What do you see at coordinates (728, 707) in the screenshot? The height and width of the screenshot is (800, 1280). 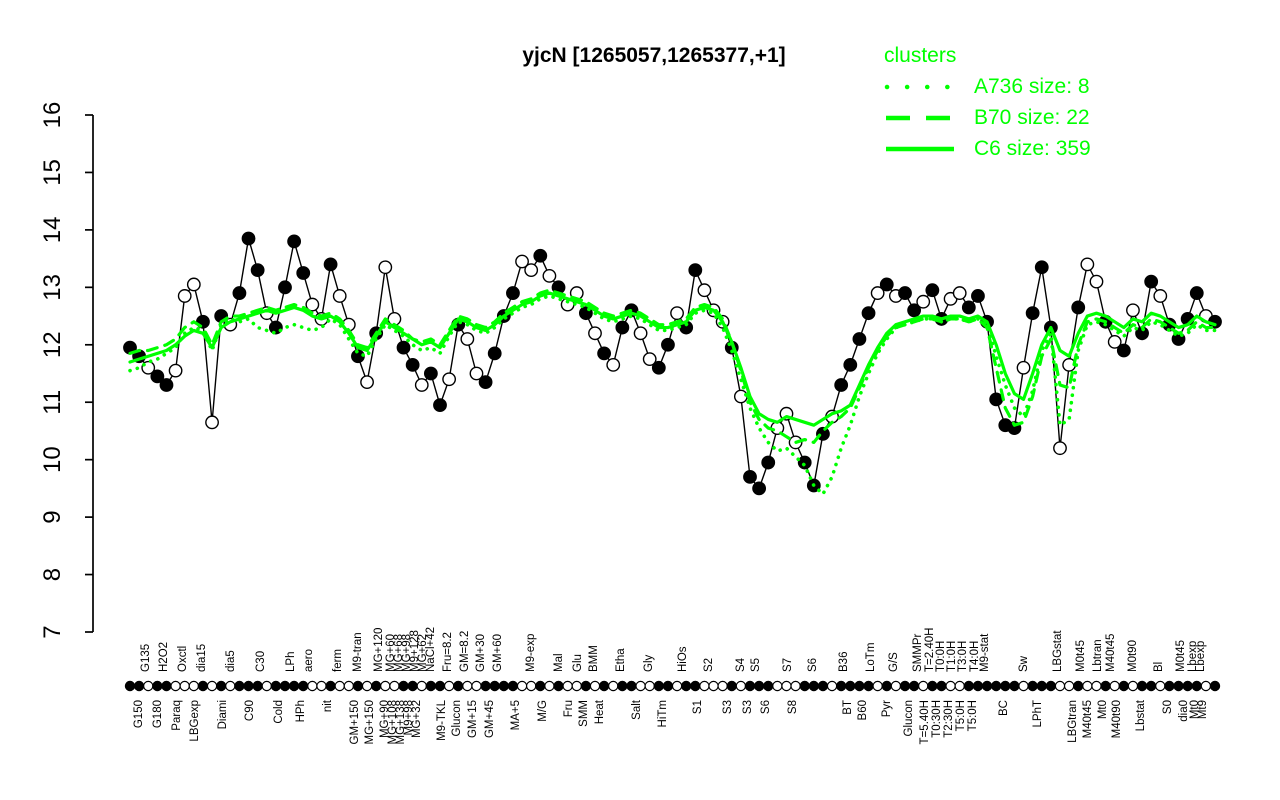 I see `svg-text: S3` at bounding box center [728, 707].